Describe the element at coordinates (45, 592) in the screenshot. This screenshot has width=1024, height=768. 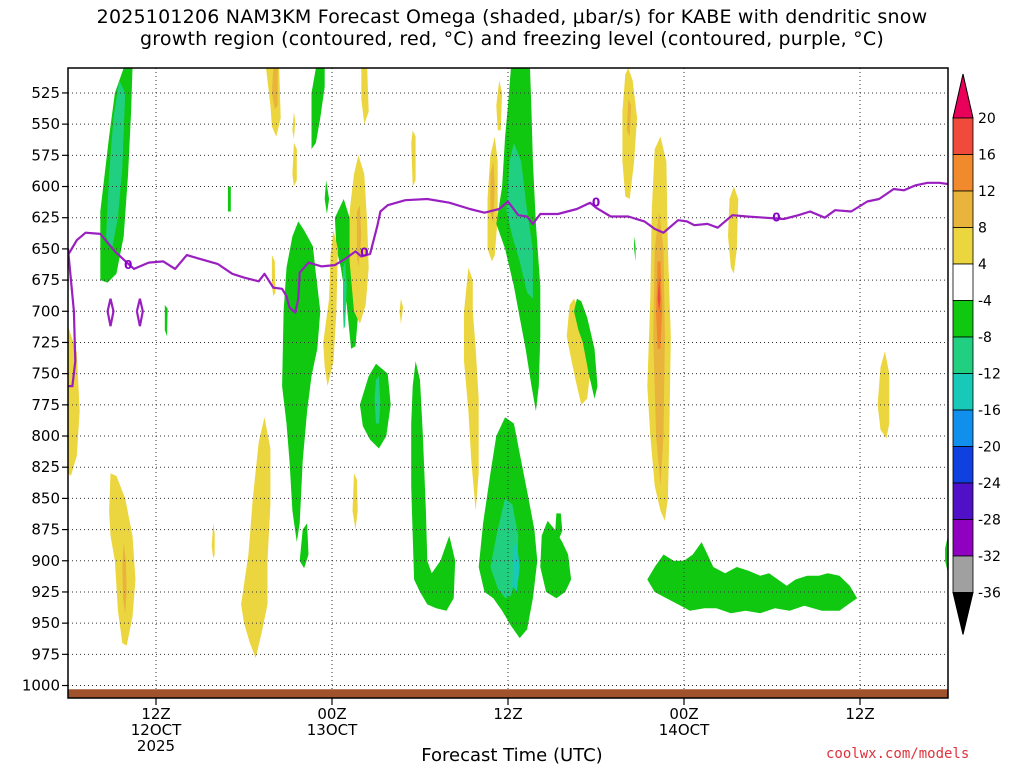
I see `y-tick-label: 925` at that location.